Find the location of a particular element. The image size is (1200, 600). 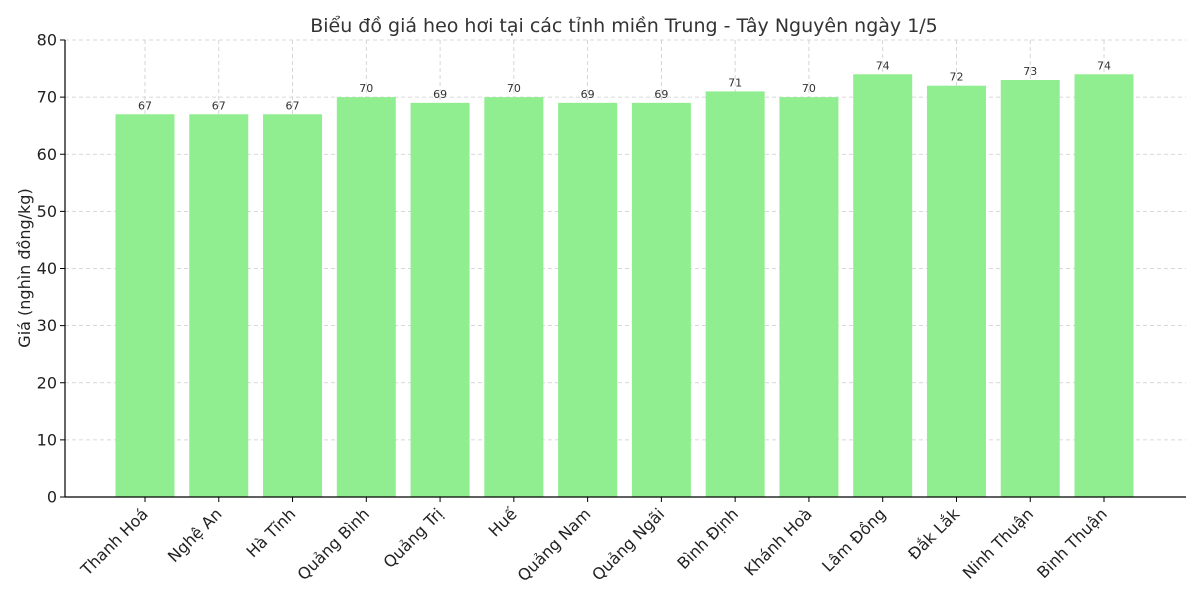

y-tick-label: 40 is located at coordinates (47, 268).